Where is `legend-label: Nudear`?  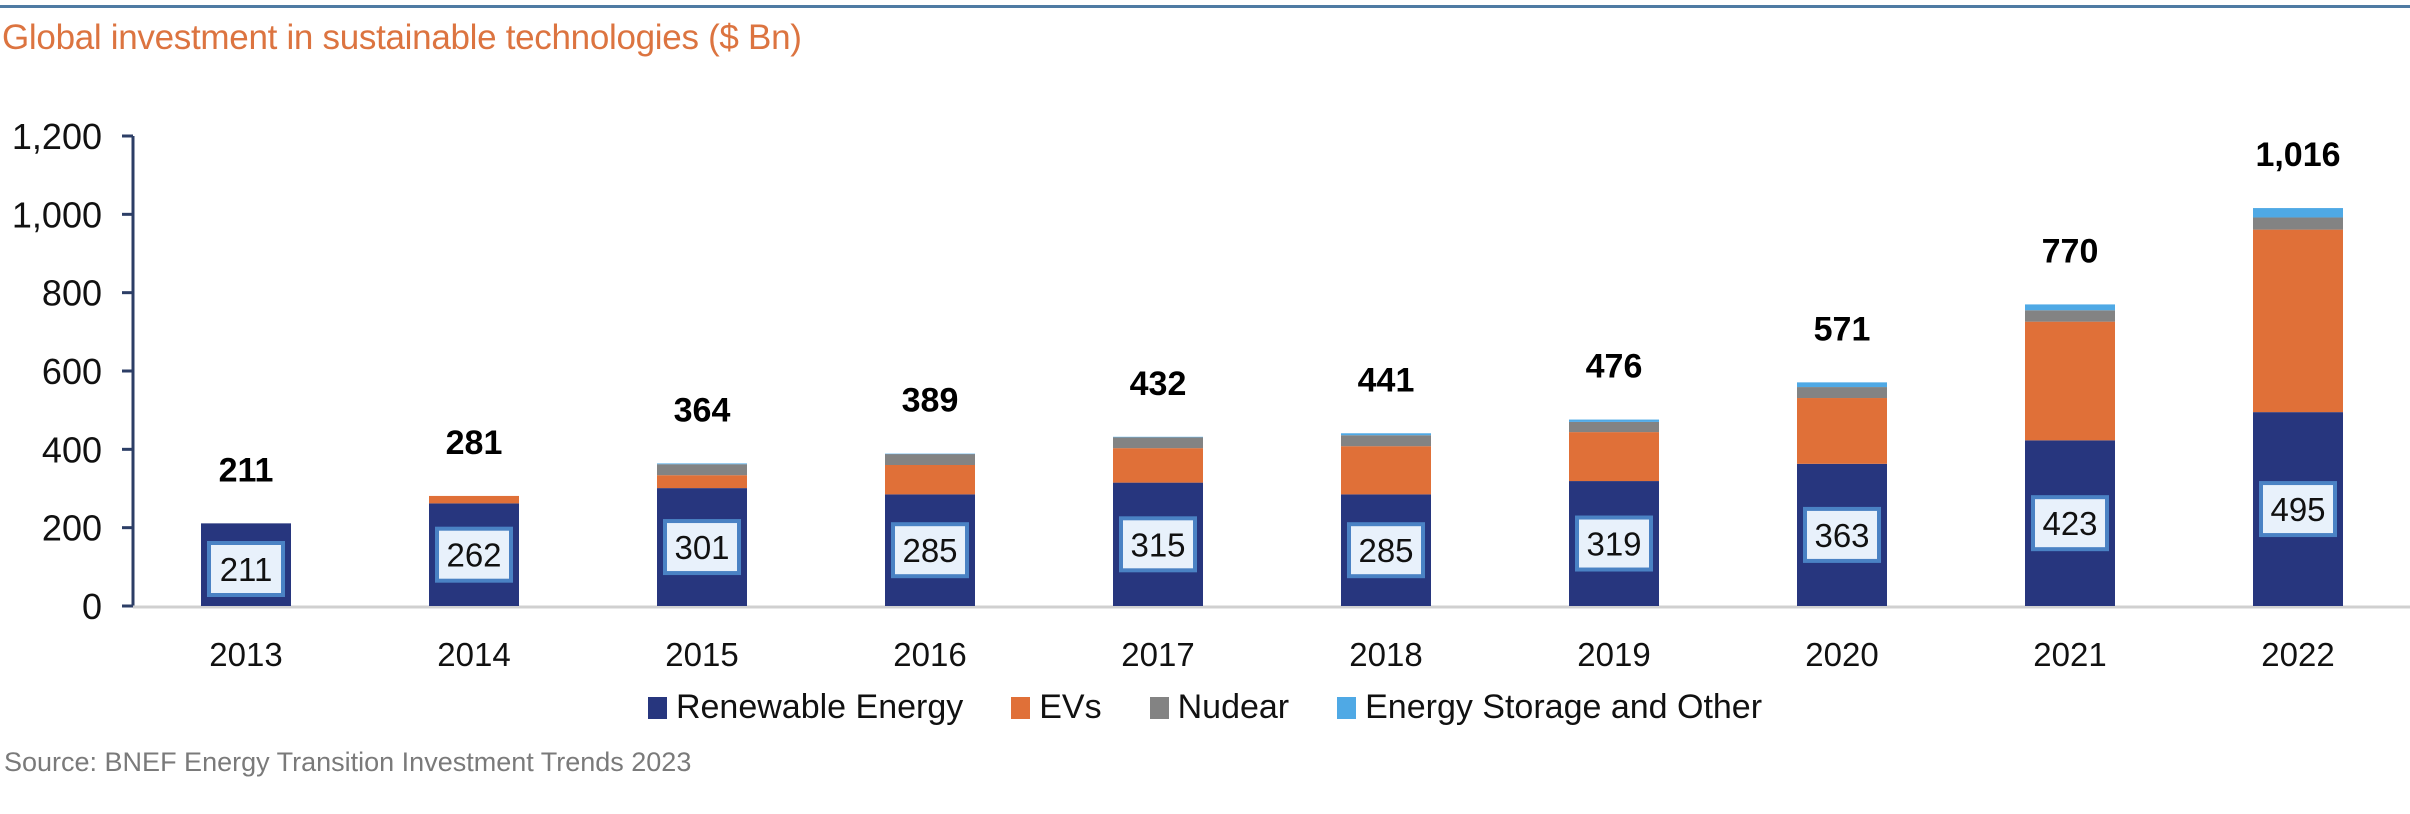
legend-label: Nudear is located at coordinates (1233, 707).